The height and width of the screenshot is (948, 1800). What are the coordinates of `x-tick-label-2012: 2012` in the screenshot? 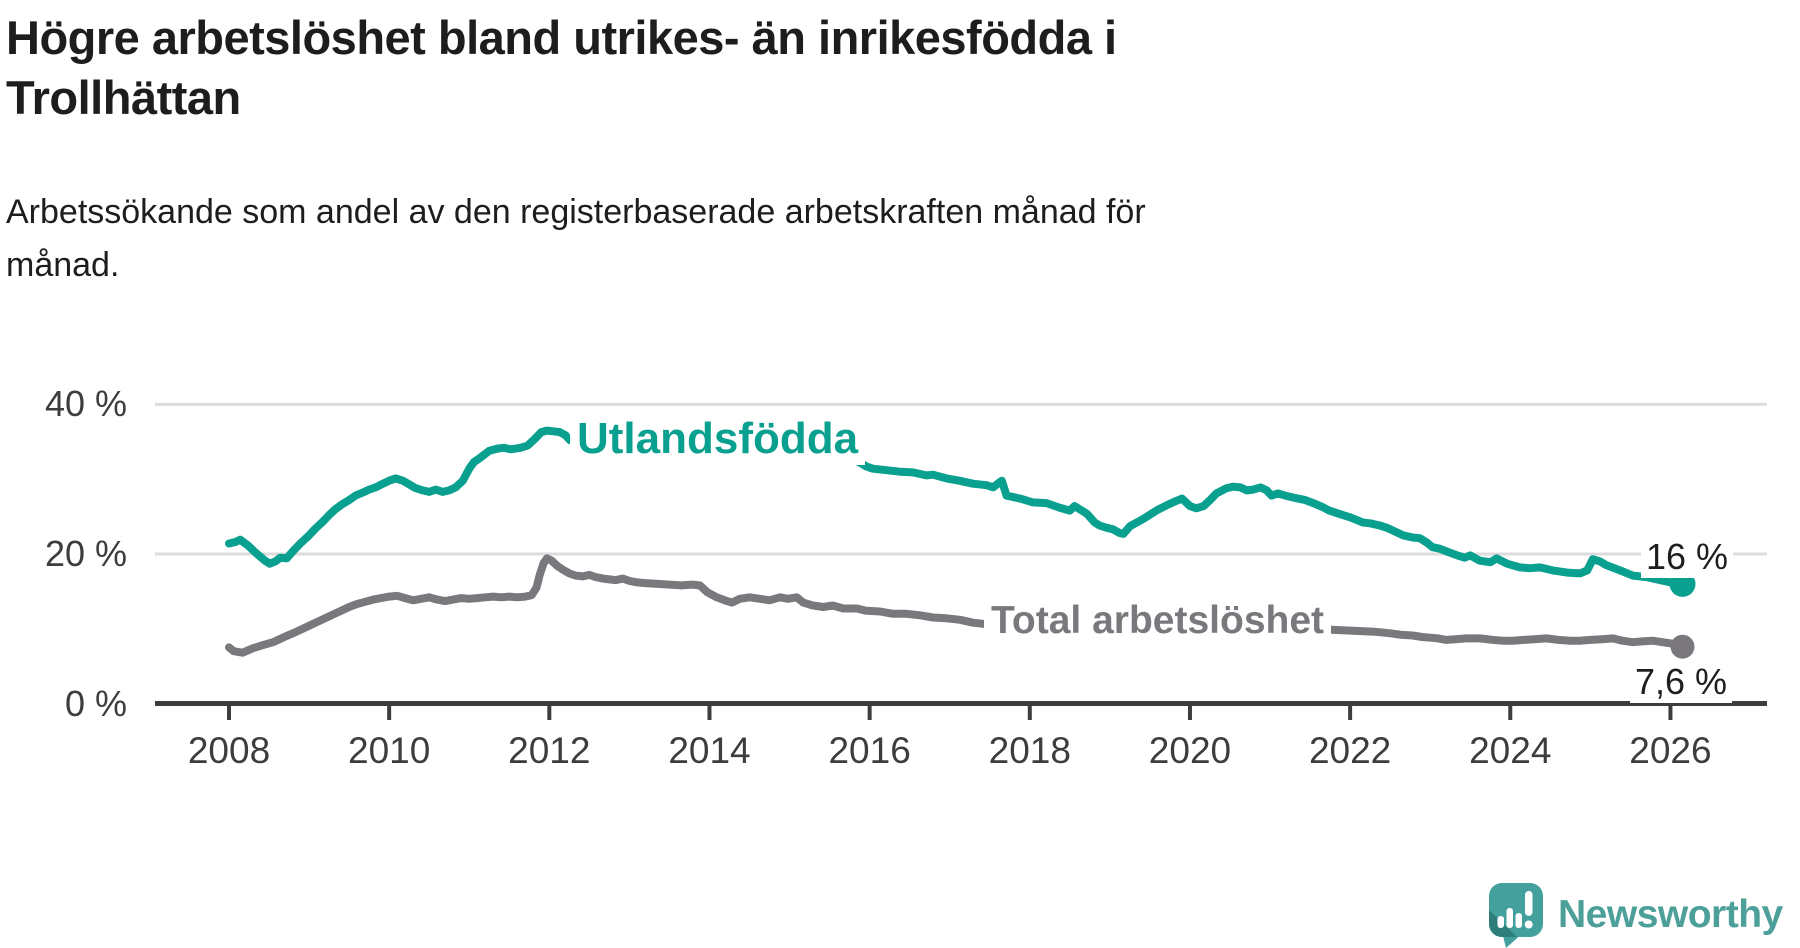 It's located at (549, 750).